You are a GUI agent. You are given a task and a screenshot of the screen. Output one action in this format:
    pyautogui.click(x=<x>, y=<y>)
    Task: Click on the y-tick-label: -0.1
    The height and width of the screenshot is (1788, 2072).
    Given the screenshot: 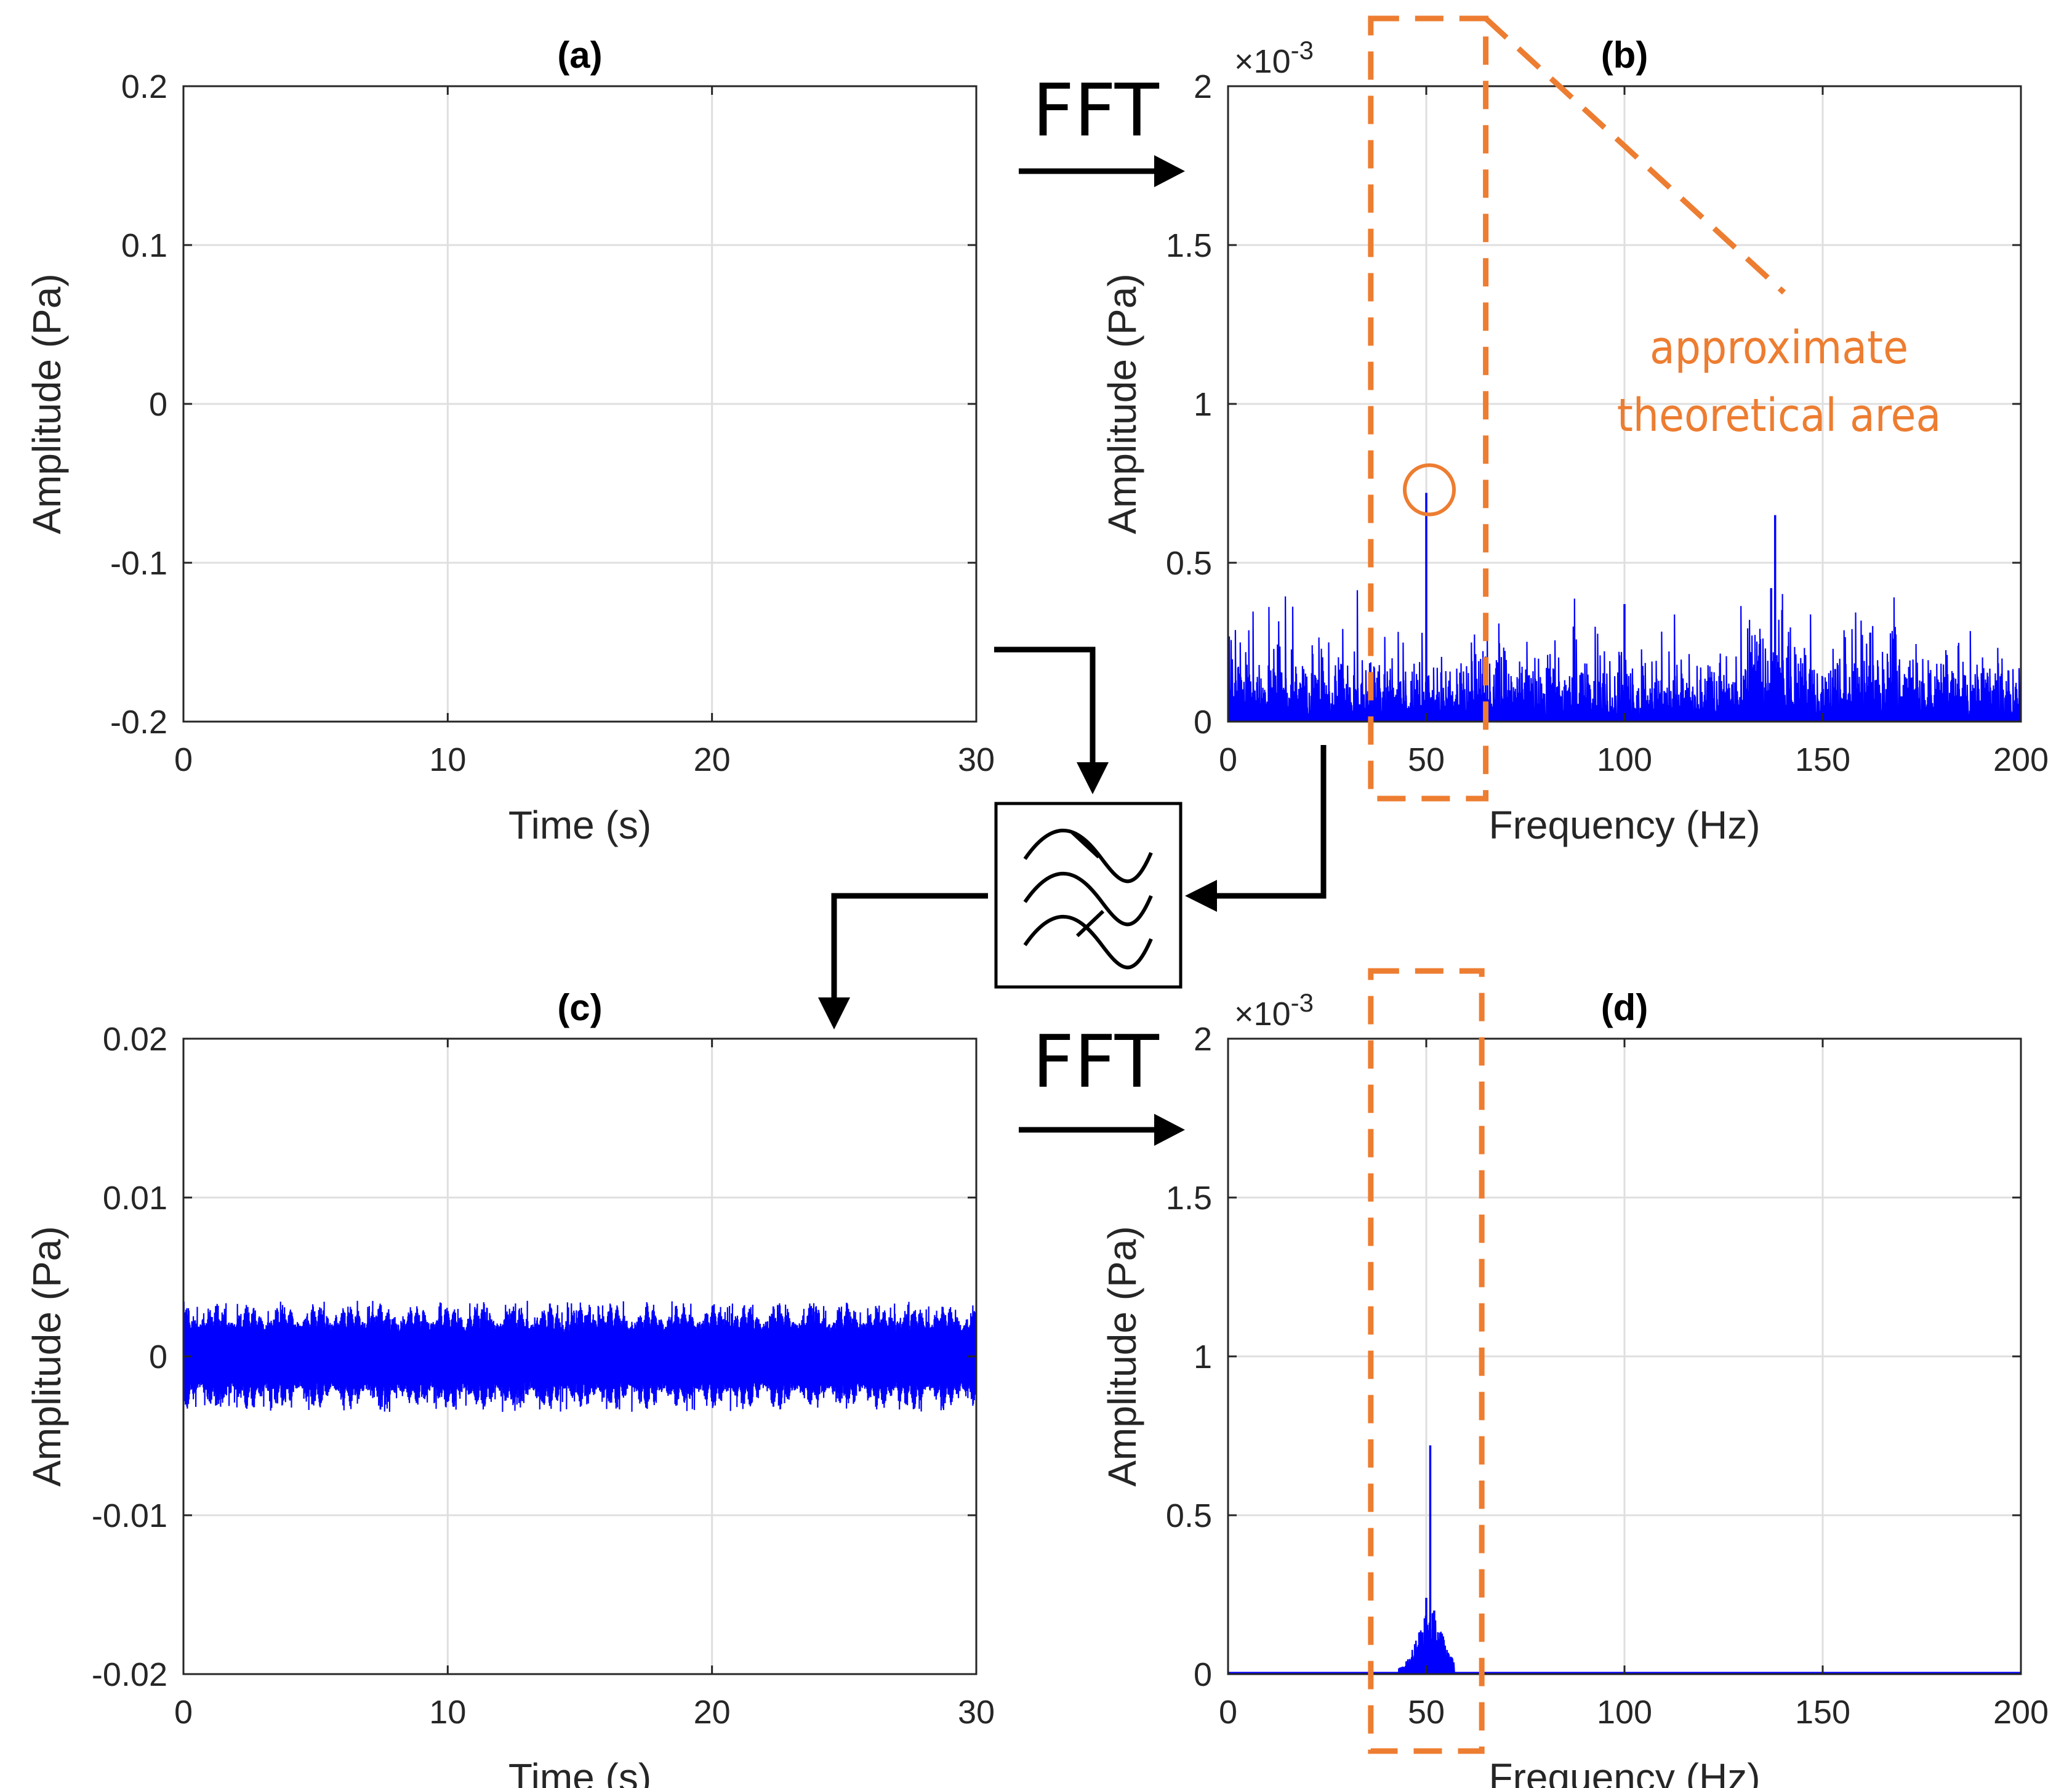 What is the action you would take?
    pyautogui.click(x=138, y=563)
    